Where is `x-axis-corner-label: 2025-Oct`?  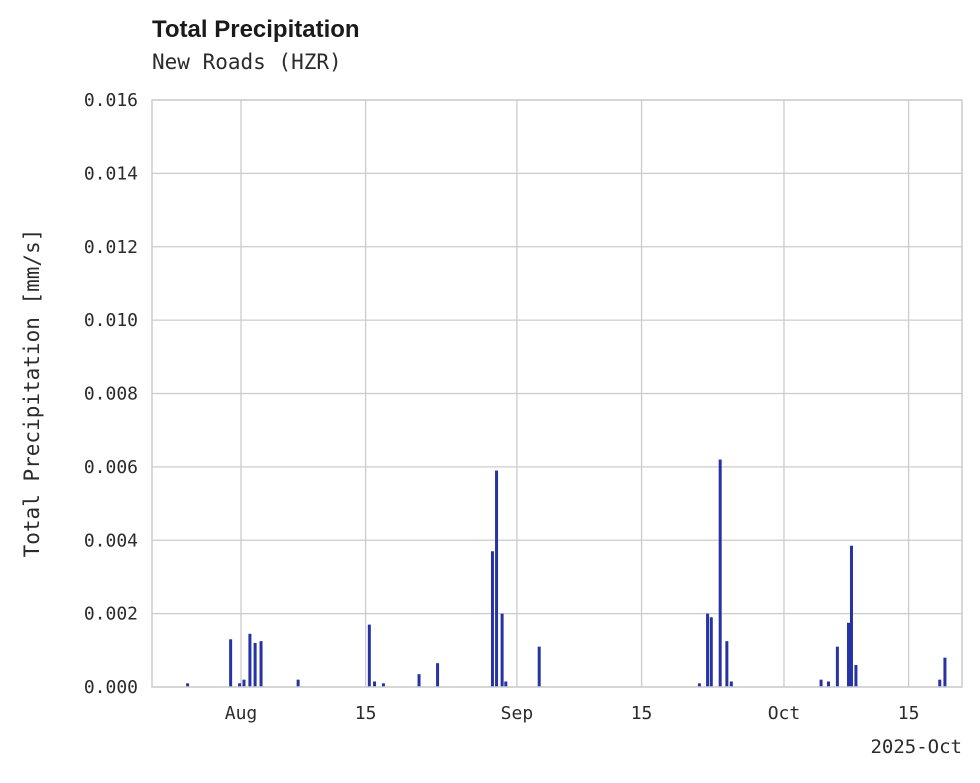
x-axis-corner-label: 2025-Oct is located at coordinates (916, 747).